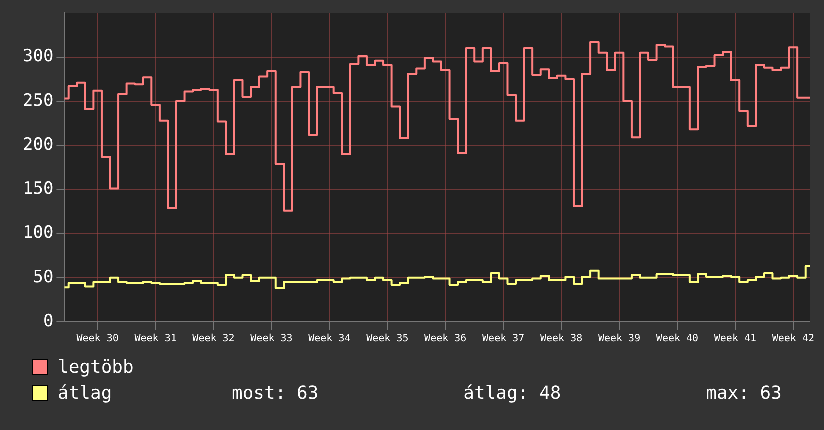 Image resolution: width=824 pixels, height=430 pixels. What do you see at coordinates (271, 339) in the screenshot?
I see `x-tick-label: Week 33` at bounding box center [271, 339].